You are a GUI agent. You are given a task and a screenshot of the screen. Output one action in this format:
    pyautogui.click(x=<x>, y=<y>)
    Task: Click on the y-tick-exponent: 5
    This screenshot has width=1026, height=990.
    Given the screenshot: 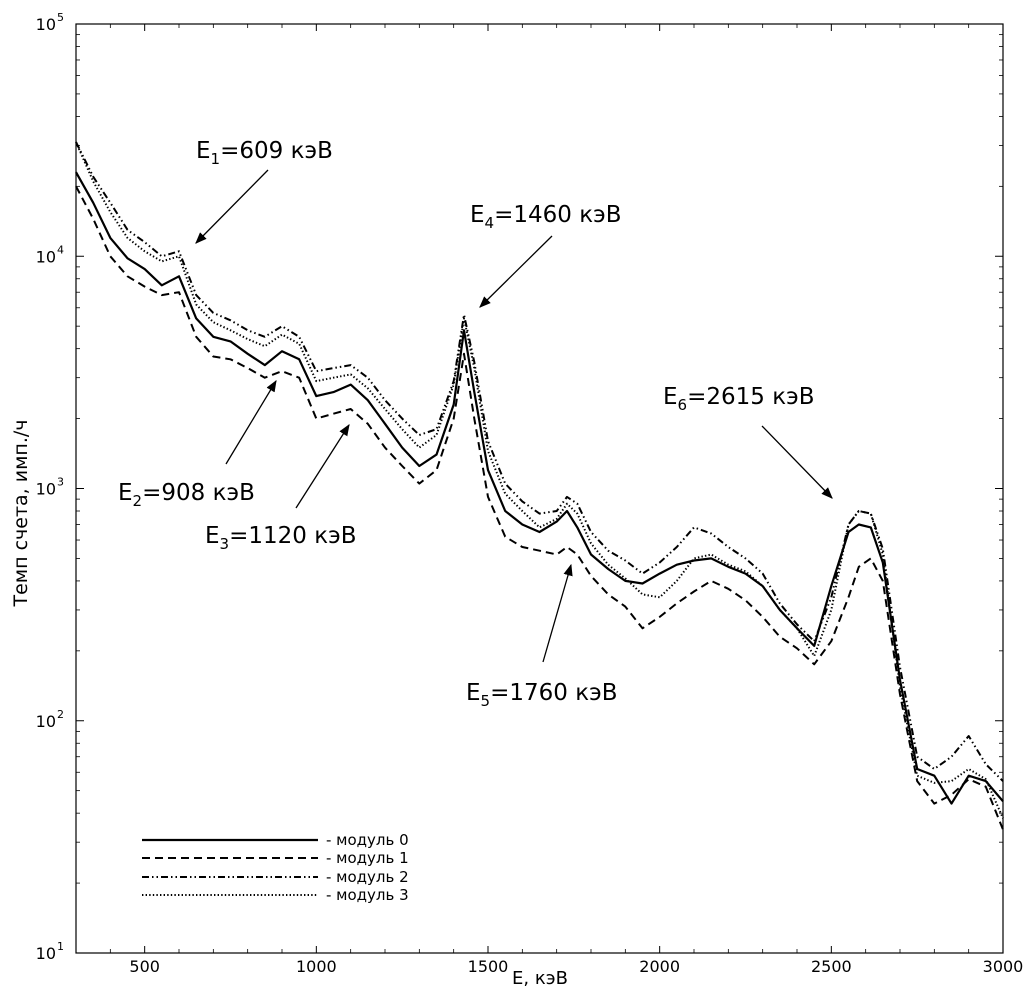 What is the action you would take?
    pyautogui.click(x=60, y=17)
    